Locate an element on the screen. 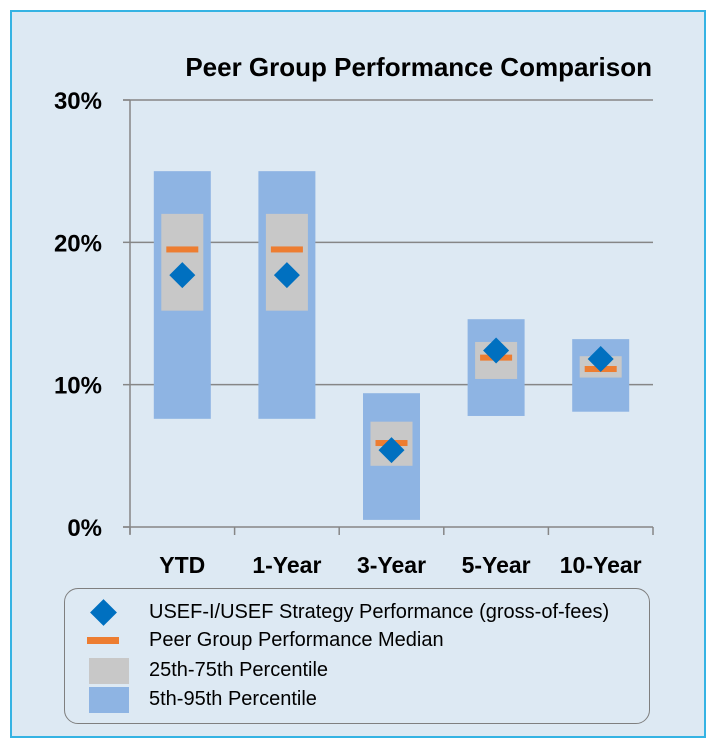 The height and width of the screenshot is (742, 720). y-tick-label: 10% is located at coordinates (78, 386).